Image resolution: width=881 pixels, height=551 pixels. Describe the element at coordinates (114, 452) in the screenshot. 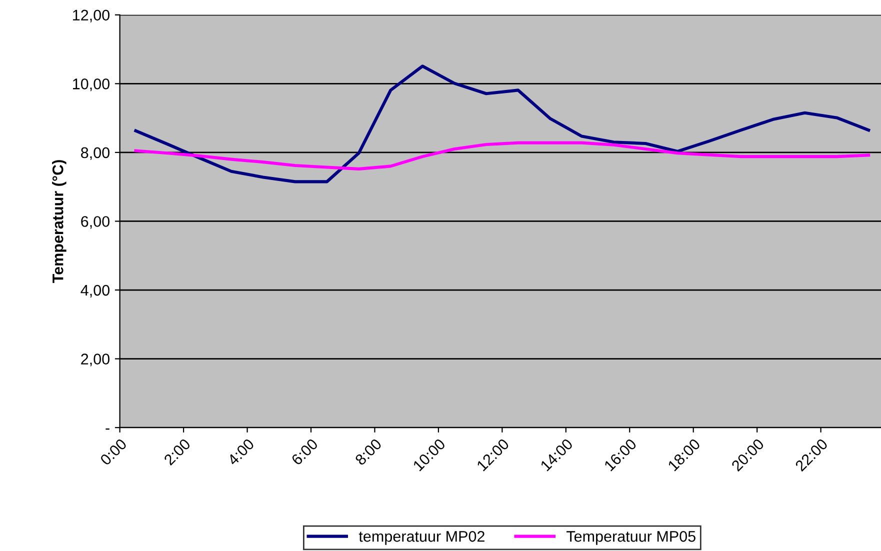

I see `x-tick-label: 0:00` at that location.